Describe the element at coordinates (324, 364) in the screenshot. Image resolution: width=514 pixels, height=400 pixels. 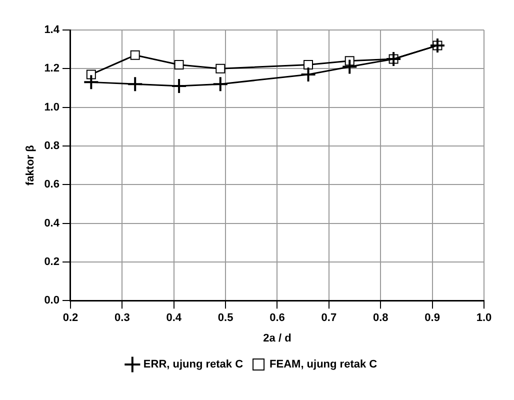
I see `legend-label: FEAM, ujung retak C` at that location.